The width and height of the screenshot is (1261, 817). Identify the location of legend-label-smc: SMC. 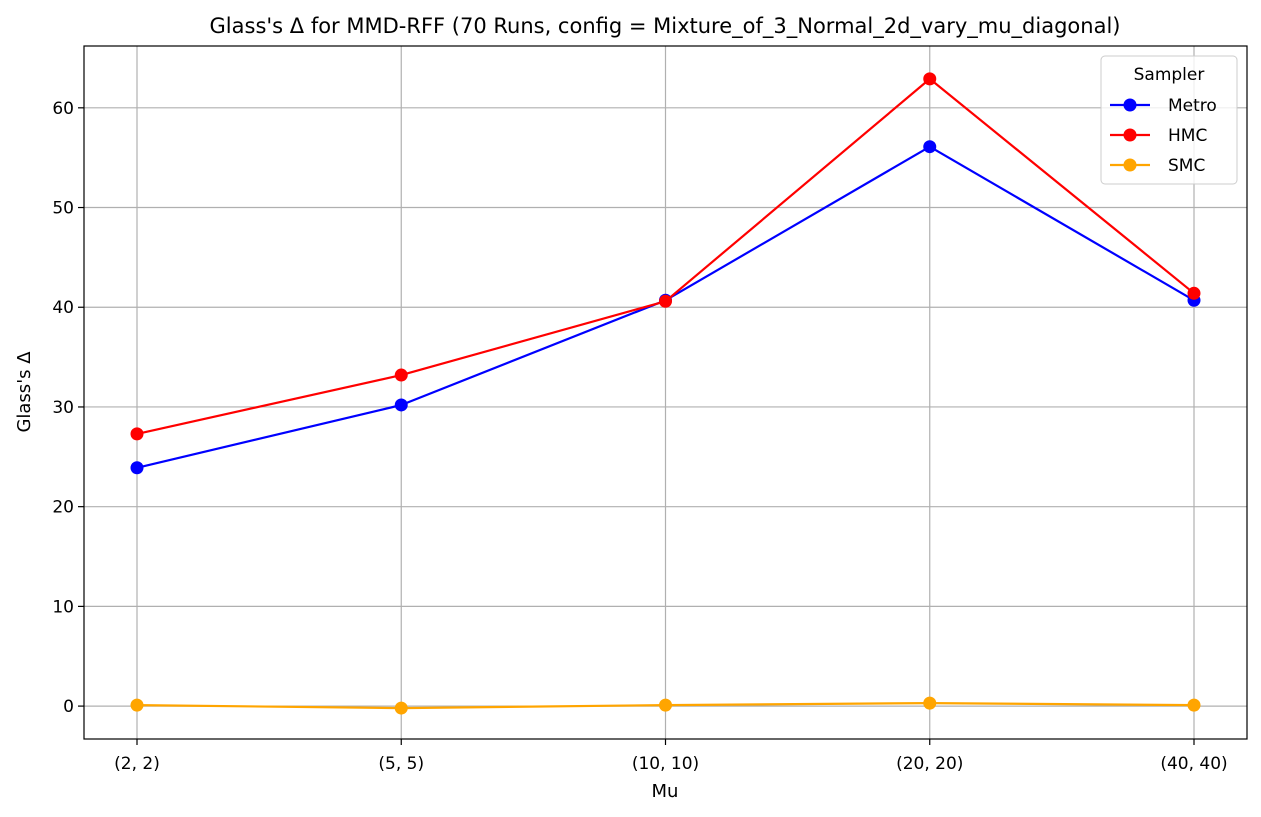
(1186, 166).